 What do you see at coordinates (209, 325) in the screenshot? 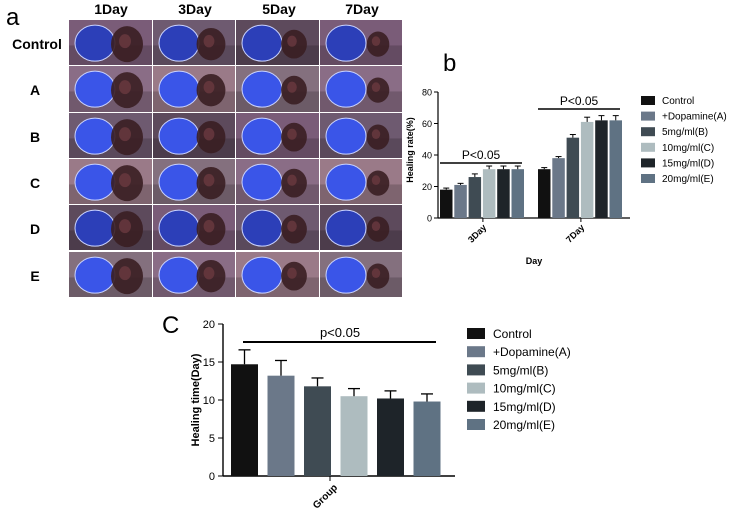
I see `y-tick-label: 20` at bounding box center [209, 325].